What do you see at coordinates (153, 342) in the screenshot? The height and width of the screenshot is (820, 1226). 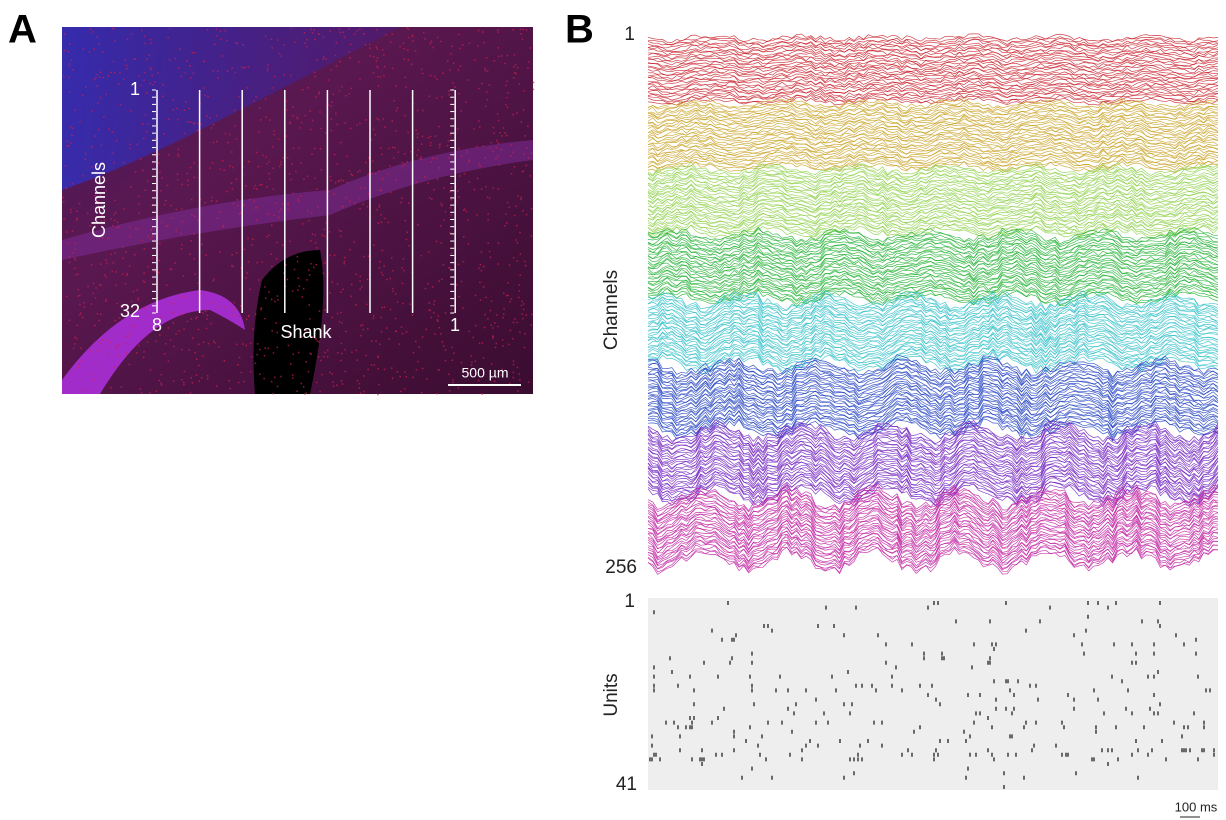 I see `tissue-layer` at bounding box center [153, 342].